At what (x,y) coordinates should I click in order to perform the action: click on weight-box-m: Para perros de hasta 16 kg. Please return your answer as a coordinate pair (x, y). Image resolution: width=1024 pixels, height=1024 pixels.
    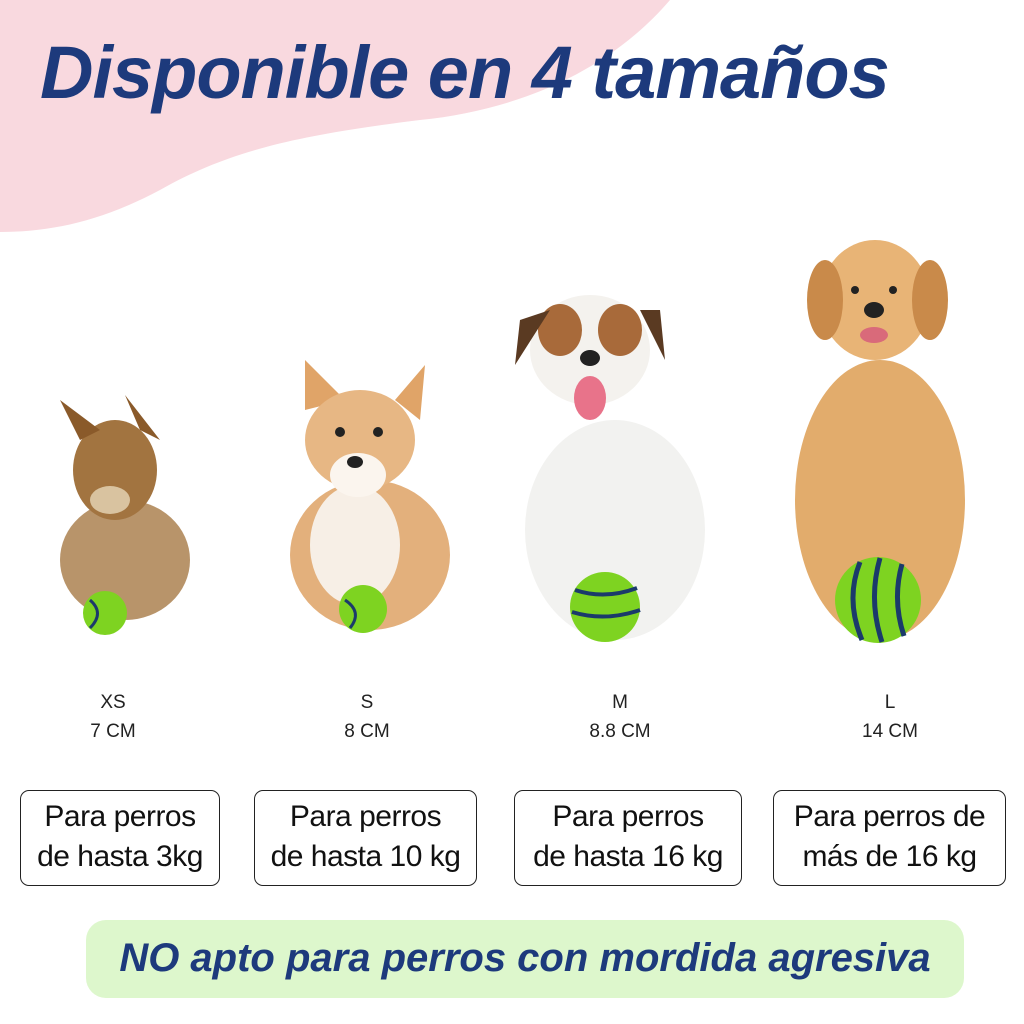
    Looking at the image, I should click on (628, 838).